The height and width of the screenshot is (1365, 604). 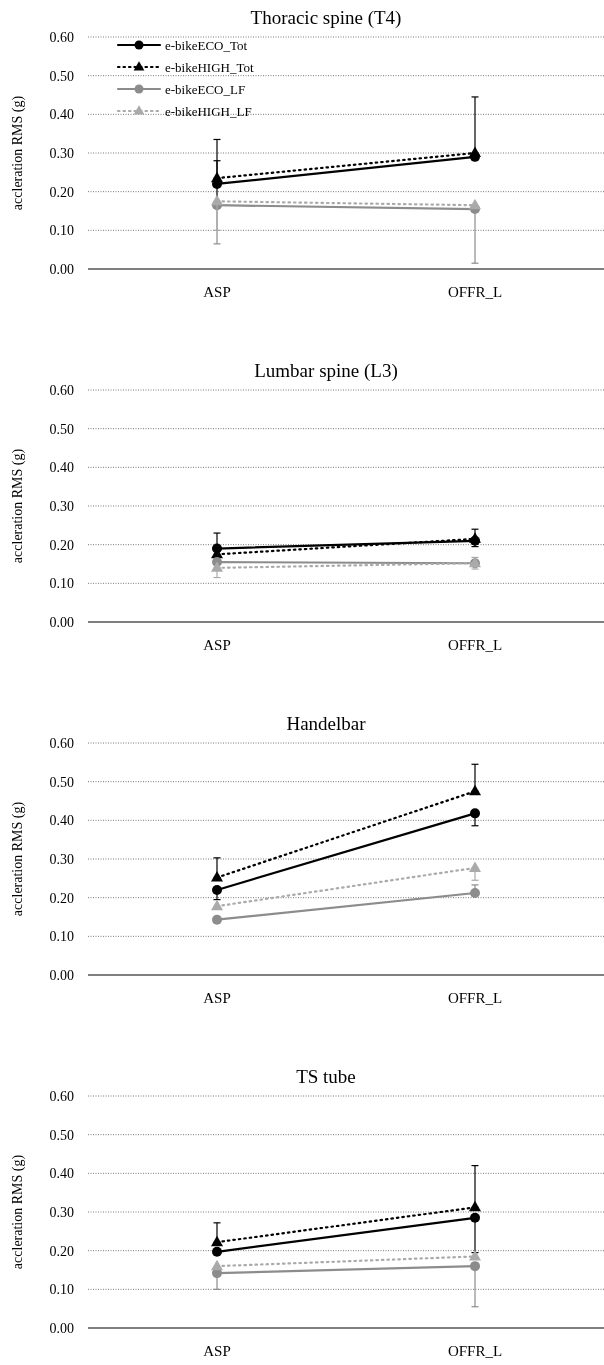 I want to click on chart-title: TS tube, so click(x=326, y=1076).